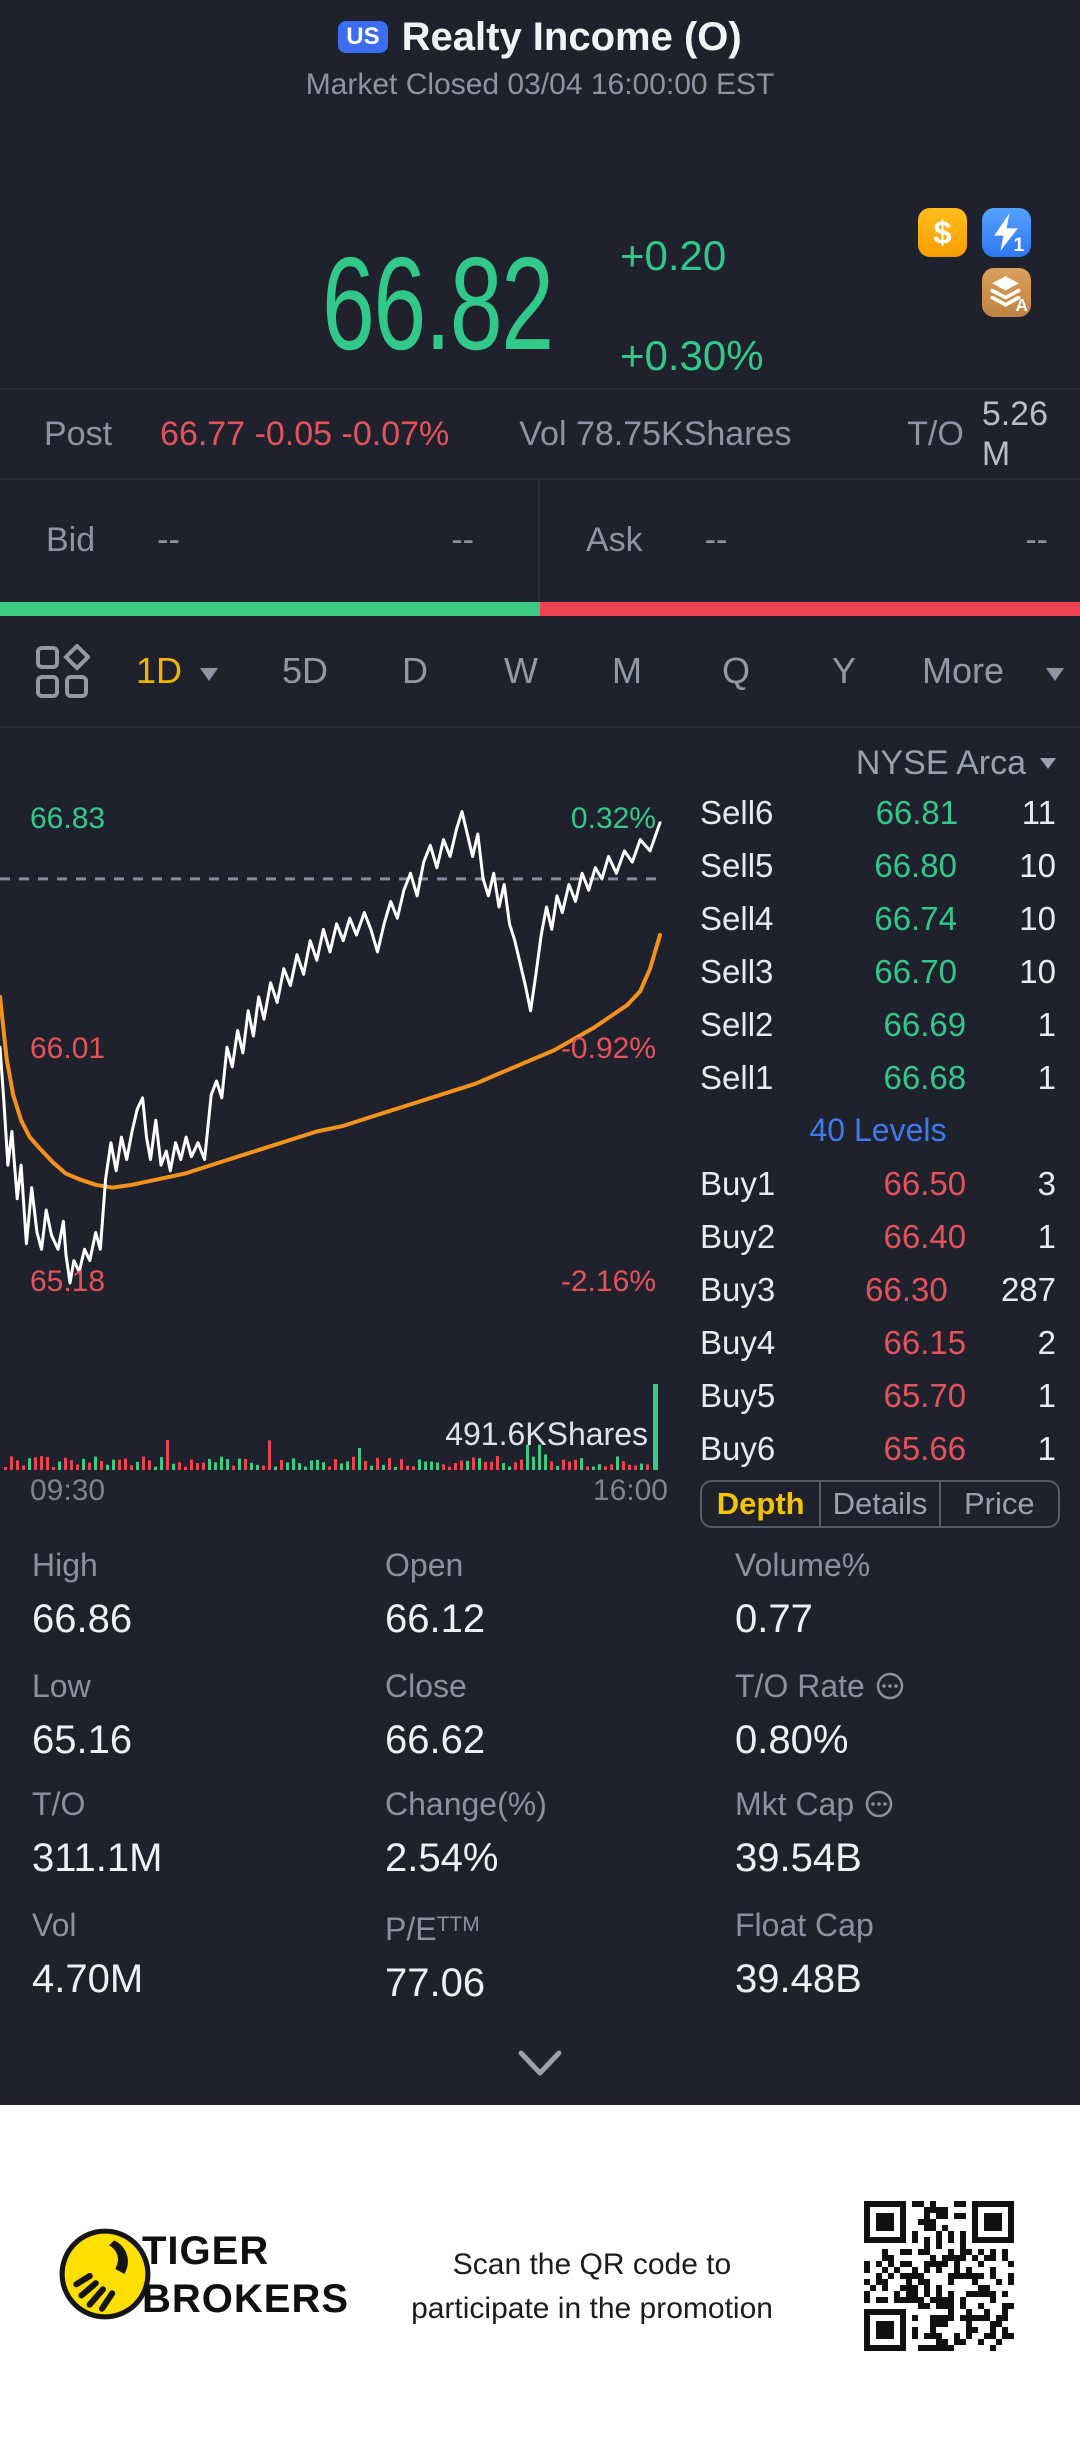  Describe the element at coordinates (915, 865) in the screenshot. I see `level-price: 66.80` at that location.